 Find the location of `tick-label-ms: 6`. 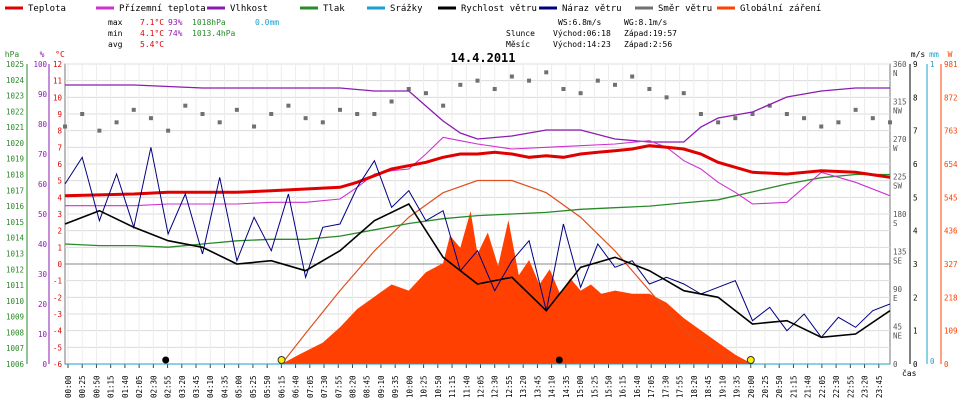

tick-label-ms: 6 is located at coordinates (915, 164).